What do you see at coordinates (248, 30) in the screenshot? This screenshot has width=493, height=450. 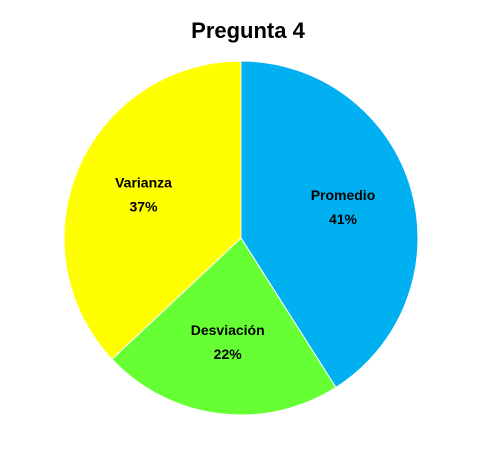 I see `chart-title: Pregunta 4` at bounding box center [248, 30].